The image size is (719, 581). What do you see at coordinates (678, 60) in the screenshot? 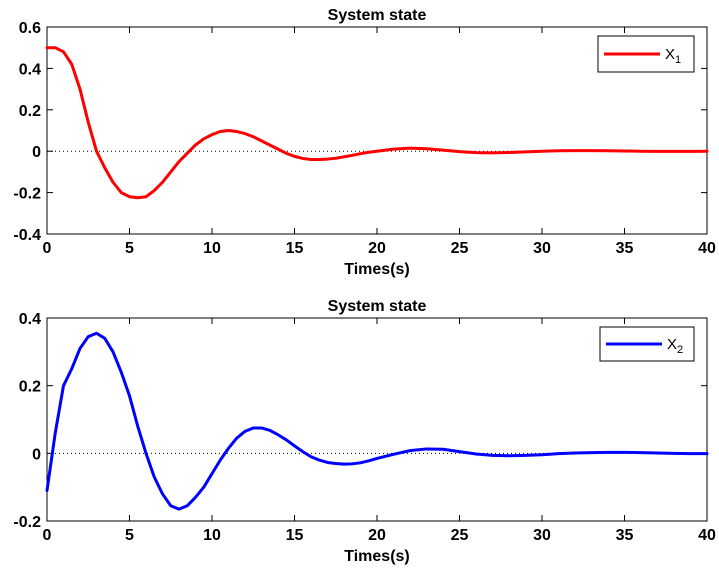
I see `legend-label-subscript: 1` at bounding box center [678, 60].